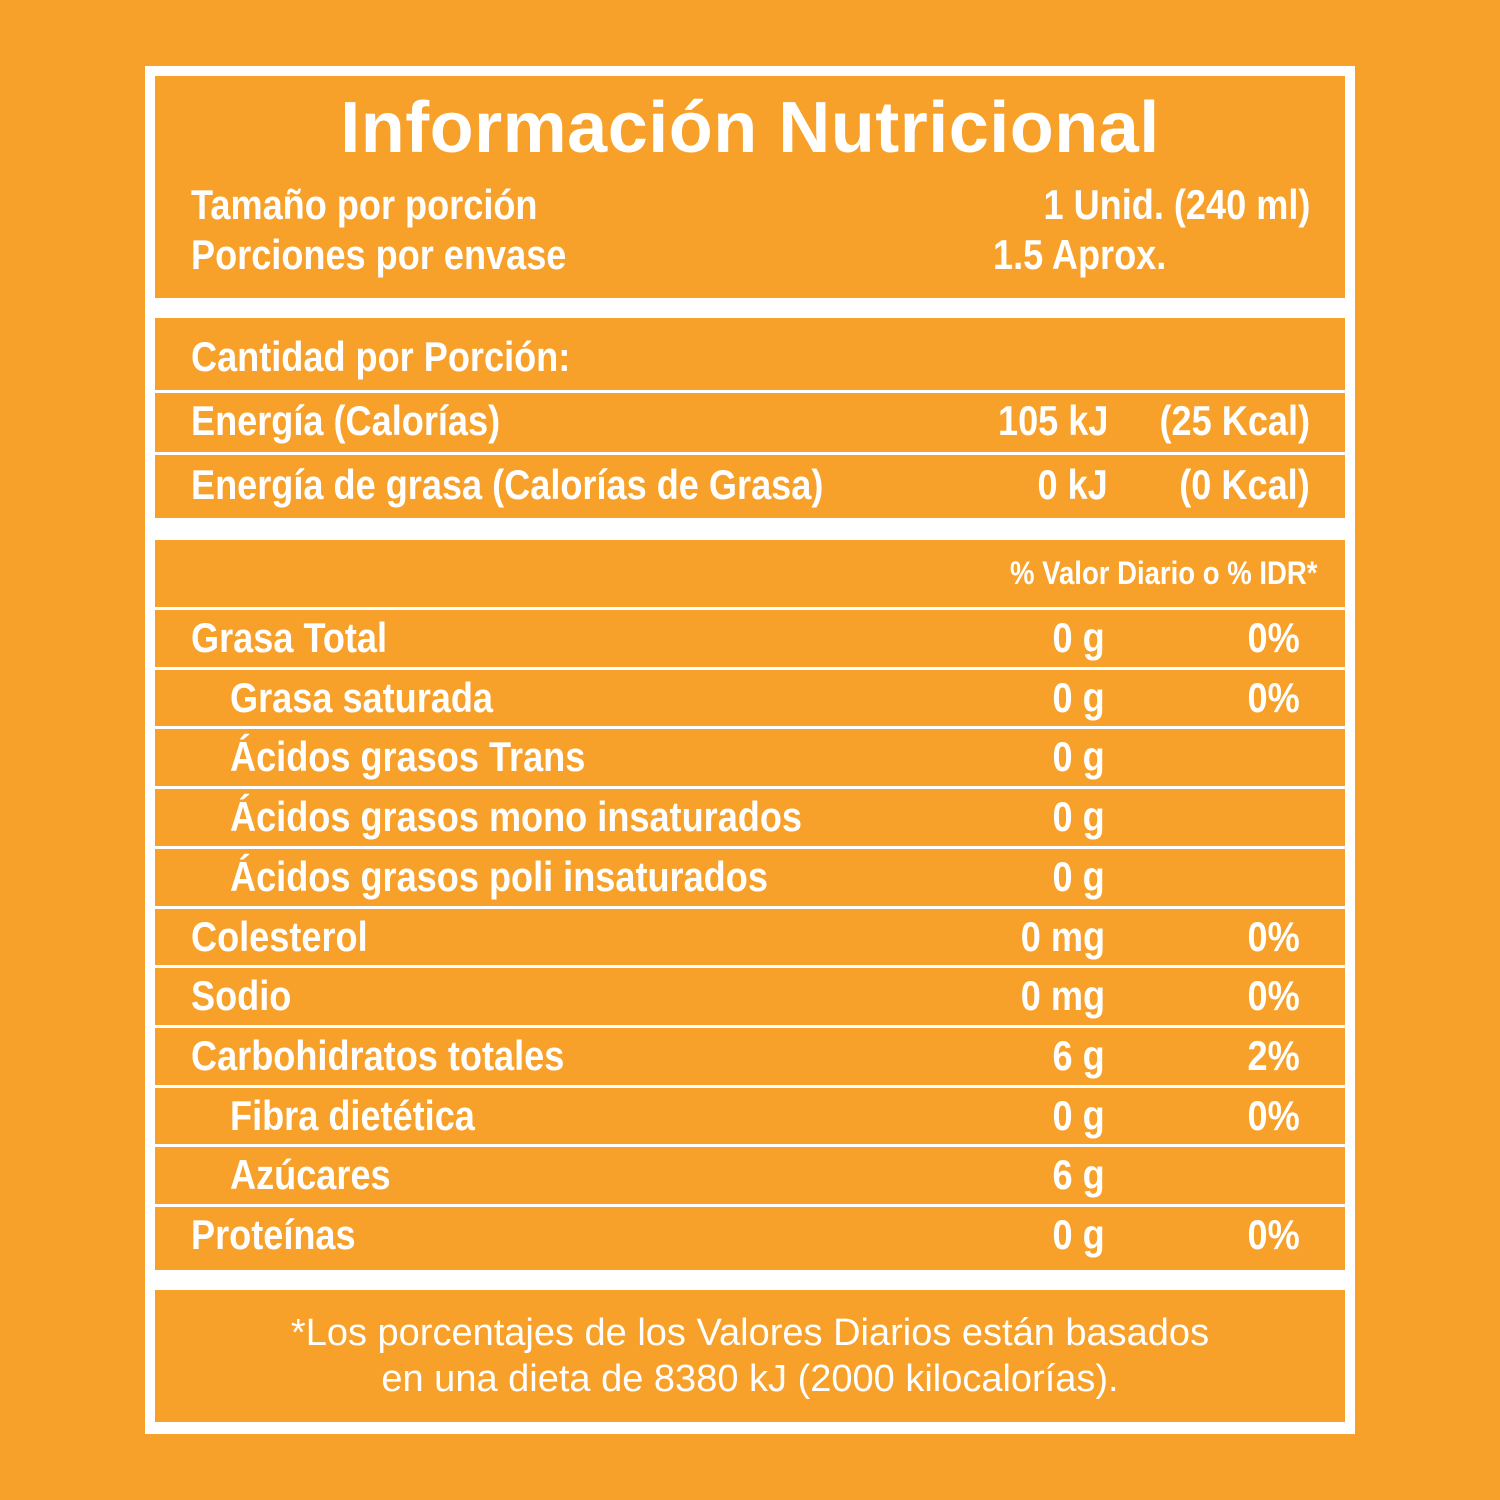 This screenshot has width=1500, height=1500. What do you see at coordinates (378, 1055) in the screenshot?
I see `nutrient-name: Carbohidratos totales` at bounding box center [378, 1055].